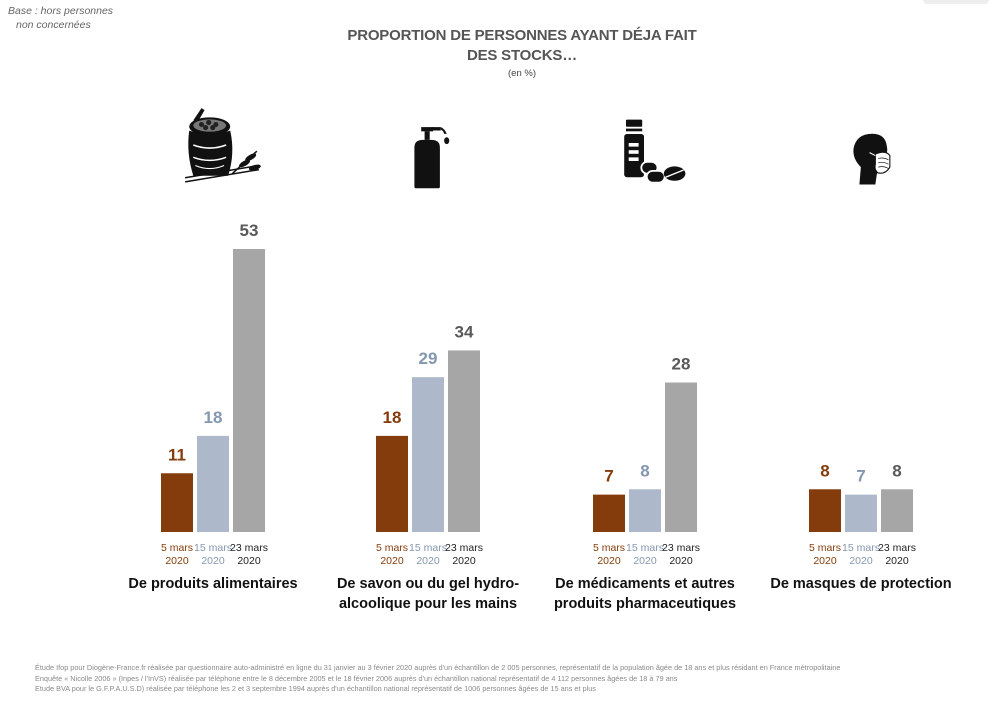 The height and width of the screenshot is (702, 997). Describe the element at coordinates (681, 548) in the screenshot. I see `date-label-3-3-line1: 23 mars` at that location.